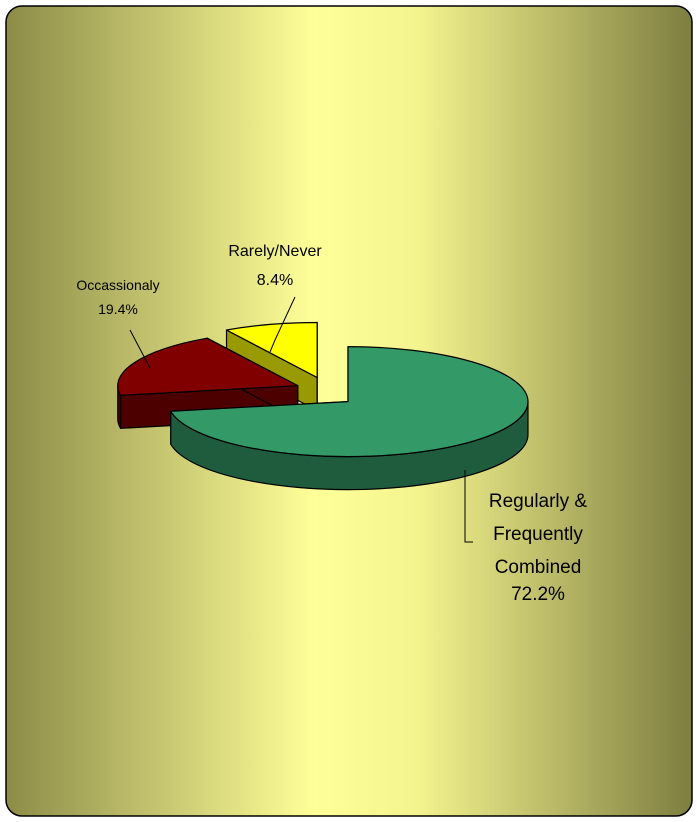 Image resolution: width=697 pixels, height=822 pixels. I want to click on slice-label: Rarely/Never, so click(275, 251).